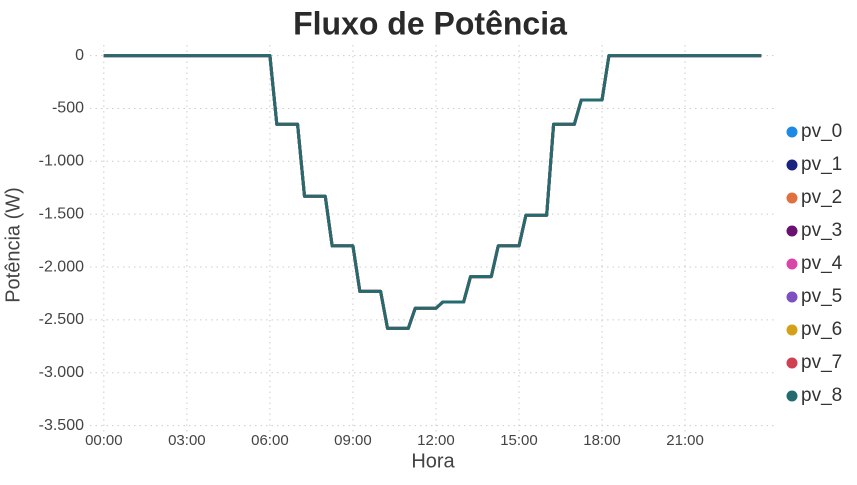 The width and height of the screenshot is (857, 485). Describe the element at coordinates (61, 425) in the screenshot. I see `y-tick-label: -3.500` at that location.